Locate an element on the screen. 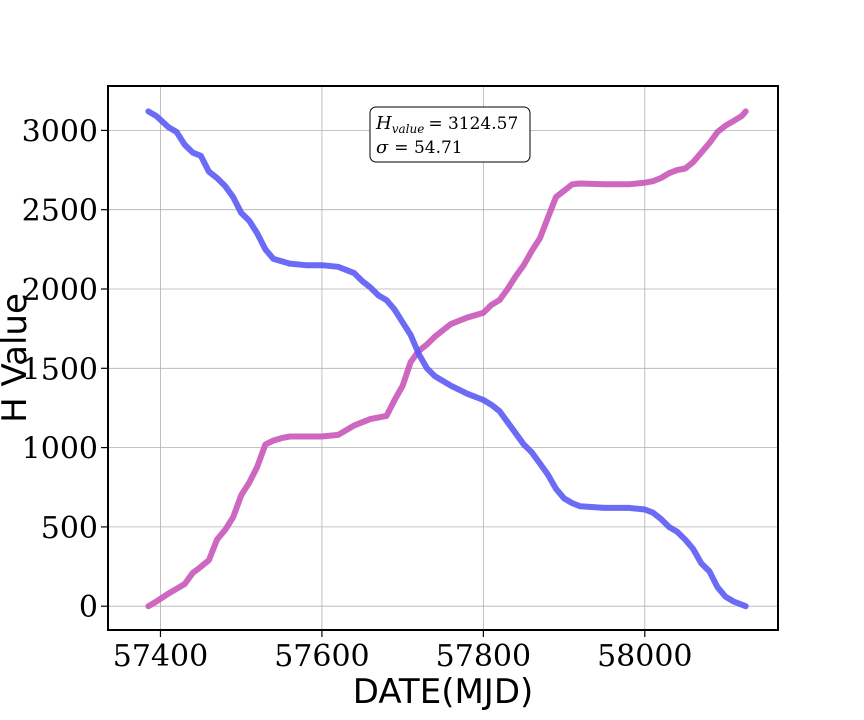 Image resolution: width=864 pixels, height=720 pixels. stats-annotation: Hvalue = 3124.57 σ = 54.71 is located at coordinates (450, 134).